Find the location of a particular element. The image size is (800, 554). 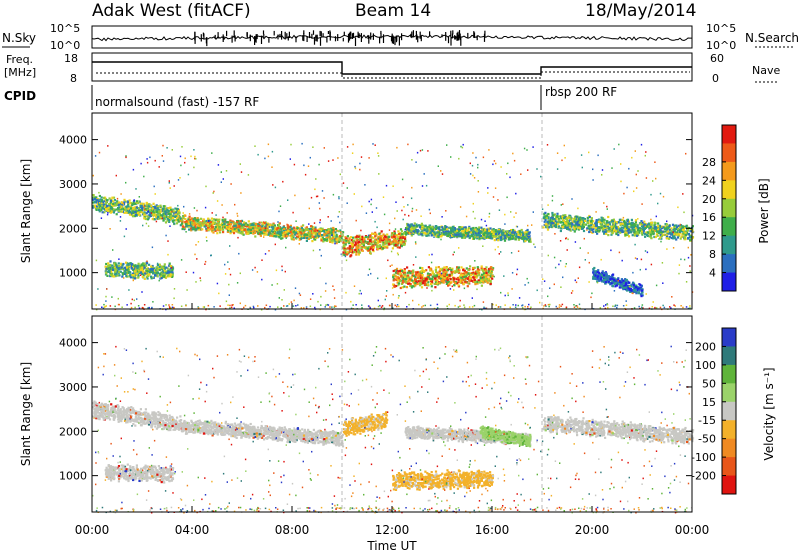

date-title: 18/May/2014 is located at coordinates (641, 11).